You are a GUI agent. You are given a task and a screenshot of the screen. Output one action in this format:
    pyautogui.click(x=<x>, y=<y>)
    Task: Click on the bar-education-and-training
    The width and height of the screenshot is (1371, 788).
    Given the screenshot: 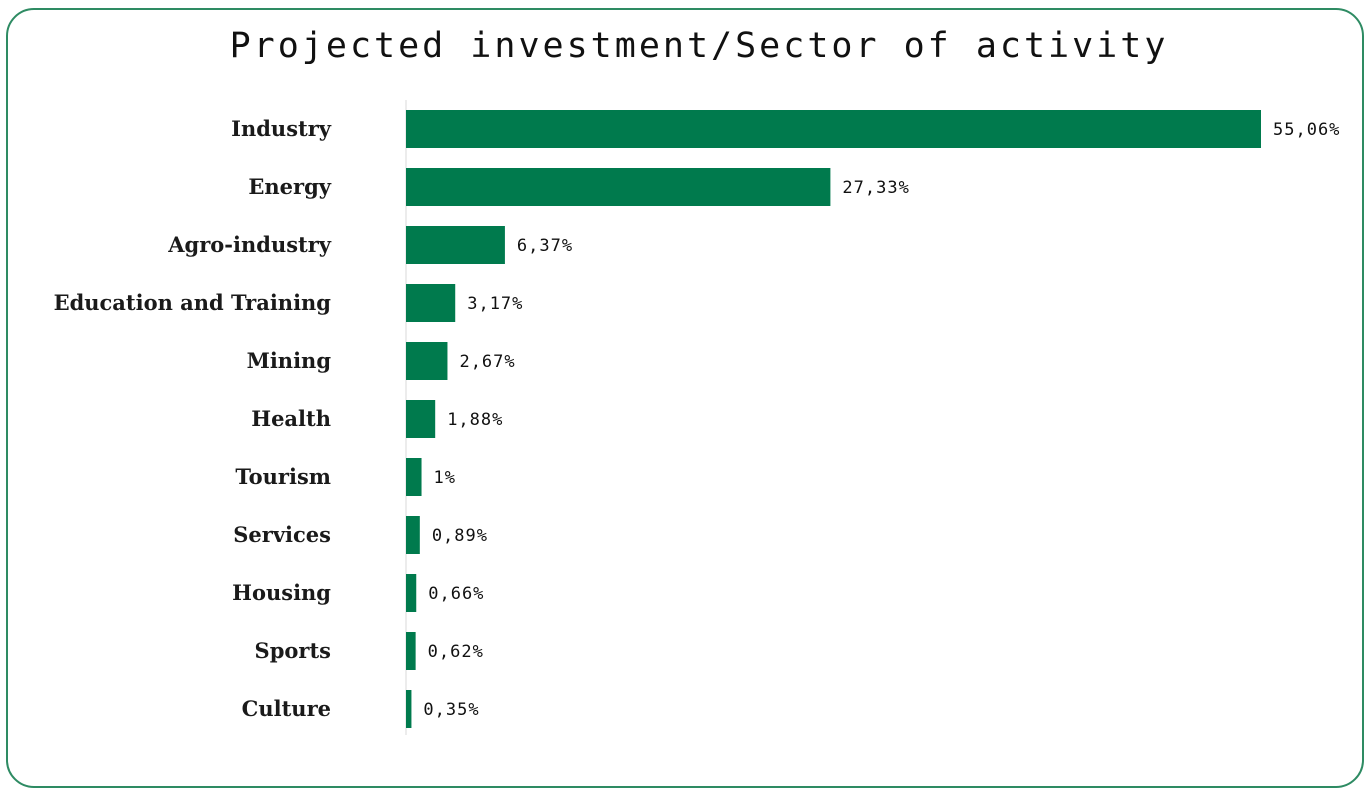 What is the action you would take?
    pyautogui.click(x=431, y=303)
    